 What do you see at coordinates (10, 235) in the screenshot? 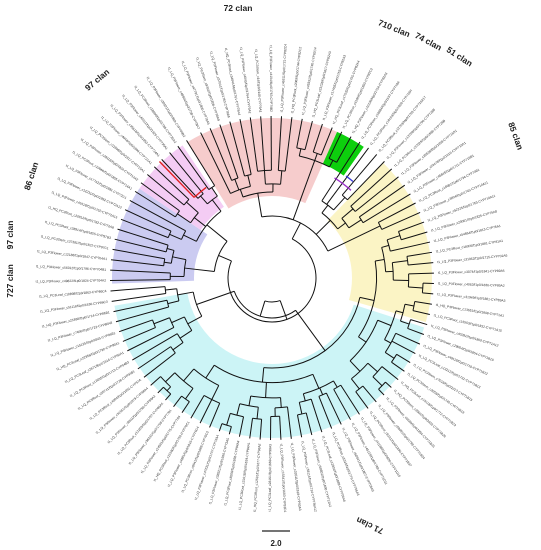
I see `clan-label-c97b: 97 clan` at bounding box center [10, 235].